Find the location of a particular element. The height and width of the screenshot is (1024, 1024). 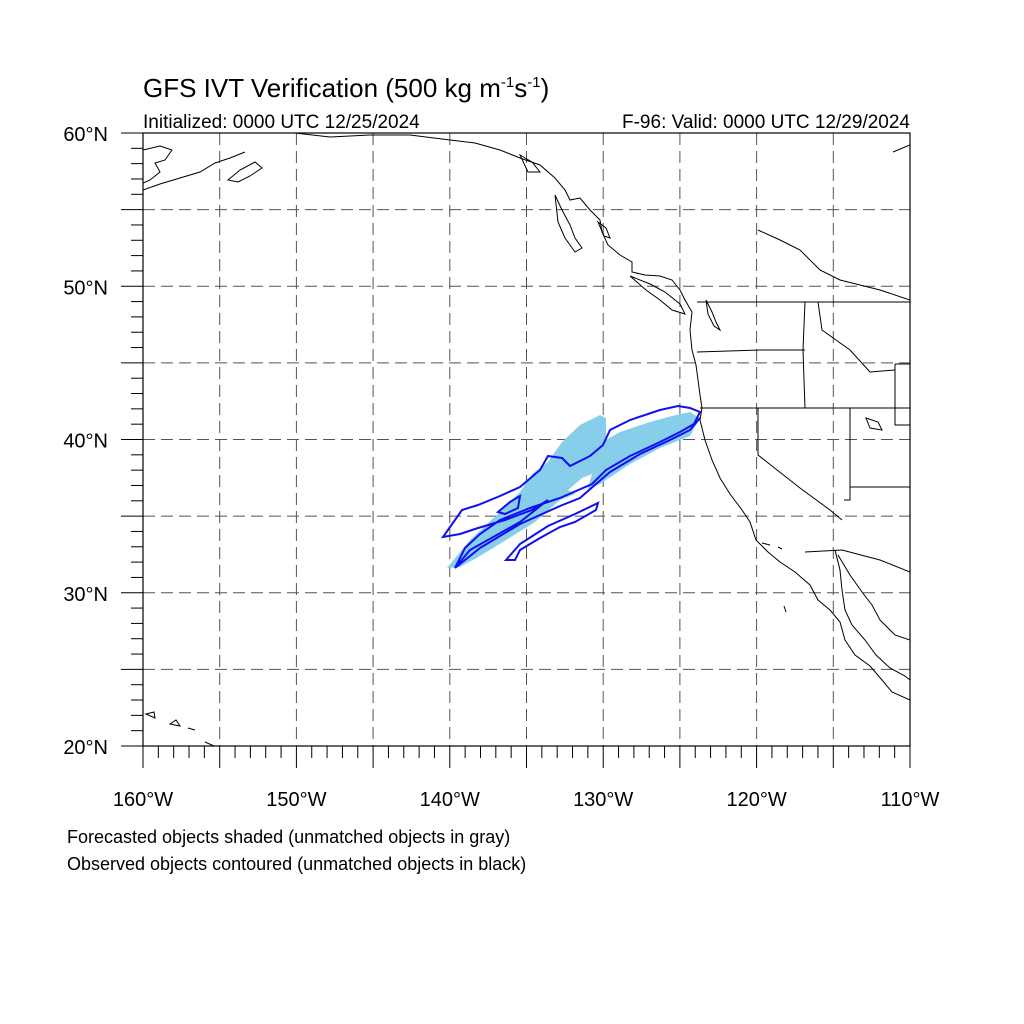

longitude-label: 160°W is located at coordinates (143, 800).